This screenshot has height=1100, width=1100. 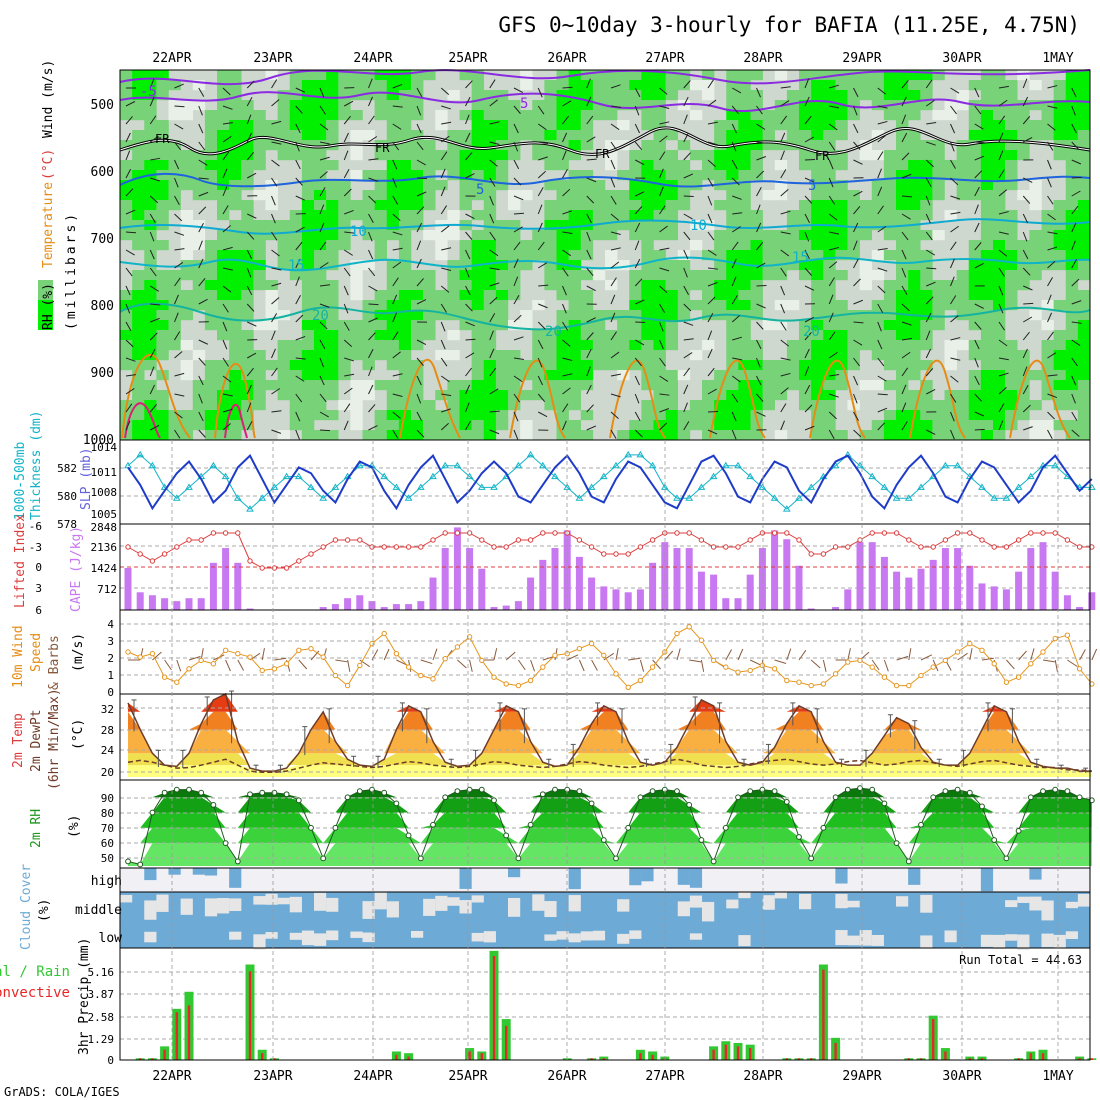 What do you see at coordinates (605, 1005) in the screenshot?
I see `precip-gridlines` at bounding box center [605, 1005].